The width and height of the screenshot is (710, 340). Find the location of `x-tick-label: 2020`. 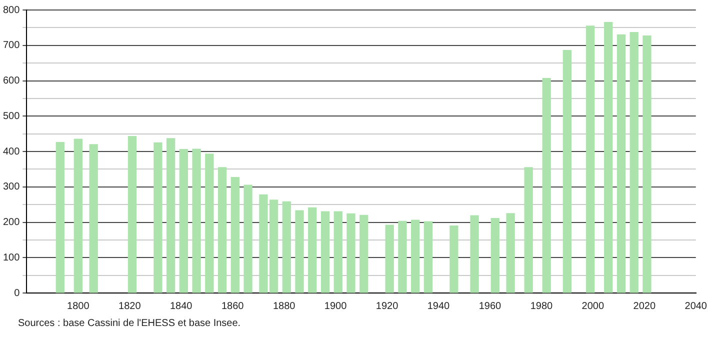

x-tick-label: 2020 is located at coordinates (644, 306).